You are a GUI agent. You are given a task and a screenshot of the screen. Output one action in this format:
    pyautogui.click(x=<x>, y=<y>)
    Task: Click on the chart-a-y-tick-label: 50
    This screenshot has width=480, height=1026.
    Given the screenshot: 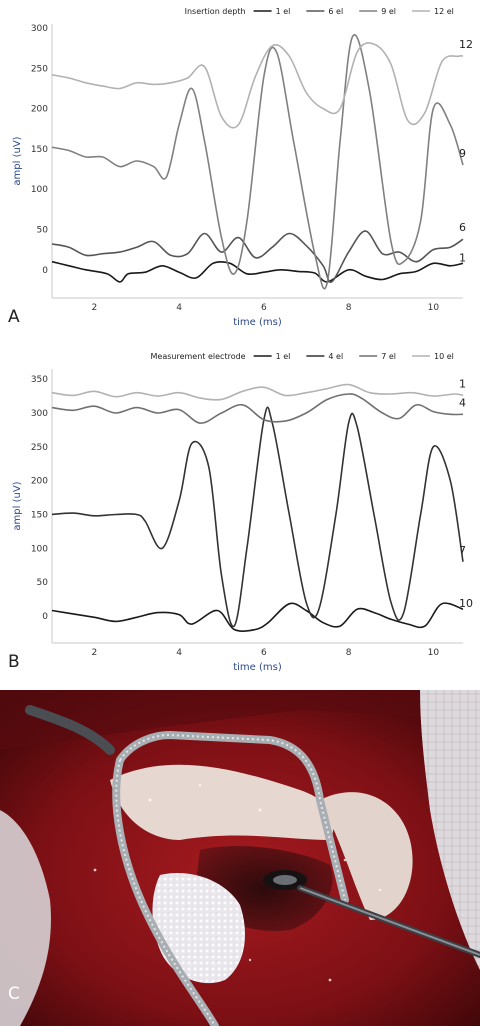 What is the action you would take?
    pyautogui.click(x=43, y=231)
    